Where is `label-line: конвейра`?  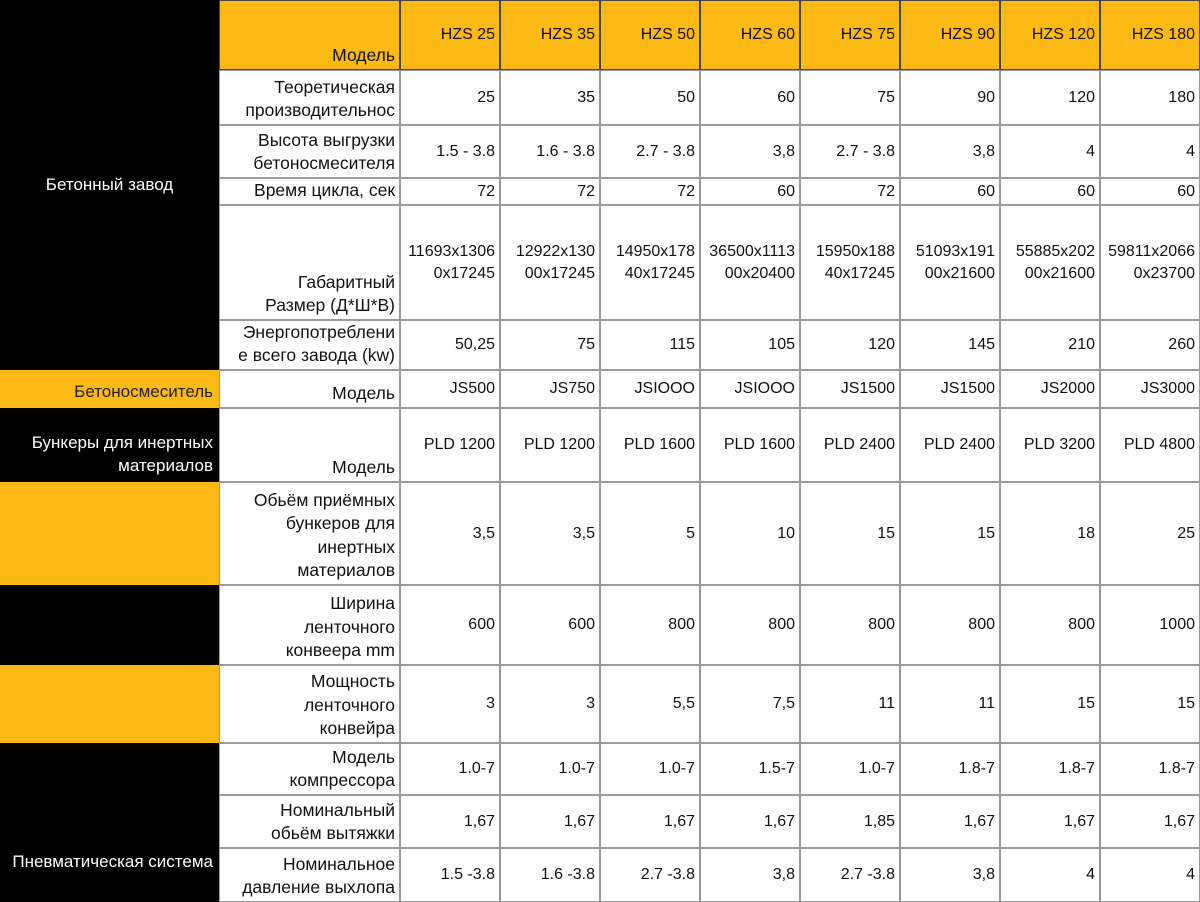 label-line: конвейра is located at coordinates (357, 728).